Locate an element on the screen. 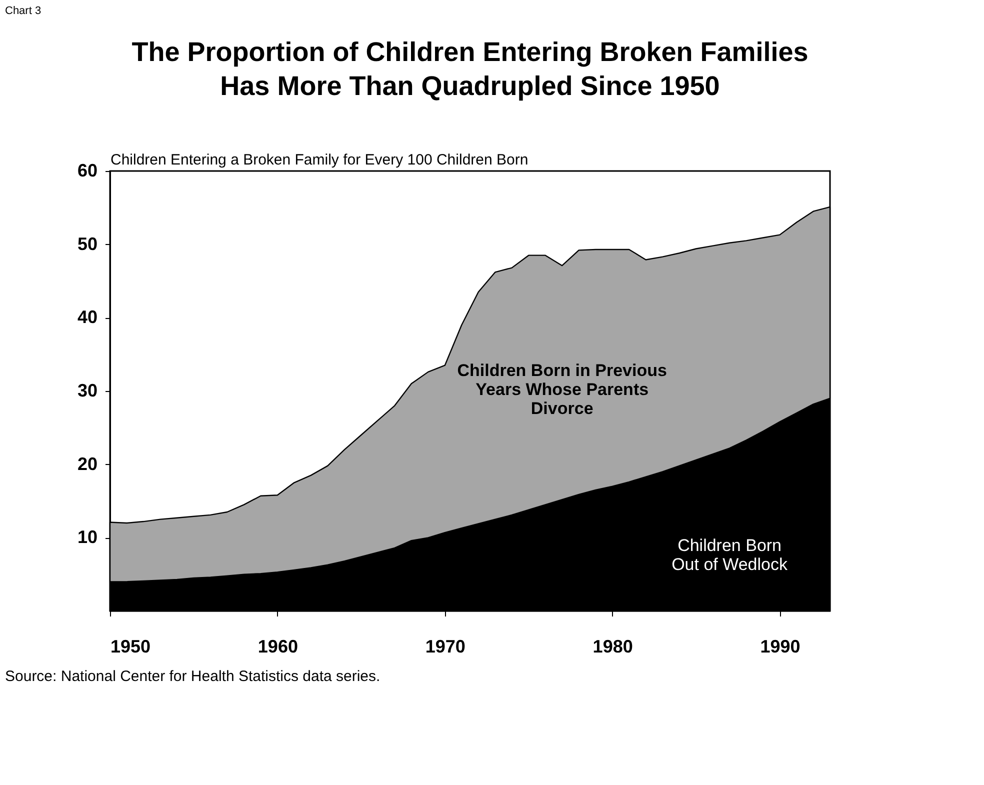  y-tick-label: 50 is located at coordinates (87, 244).